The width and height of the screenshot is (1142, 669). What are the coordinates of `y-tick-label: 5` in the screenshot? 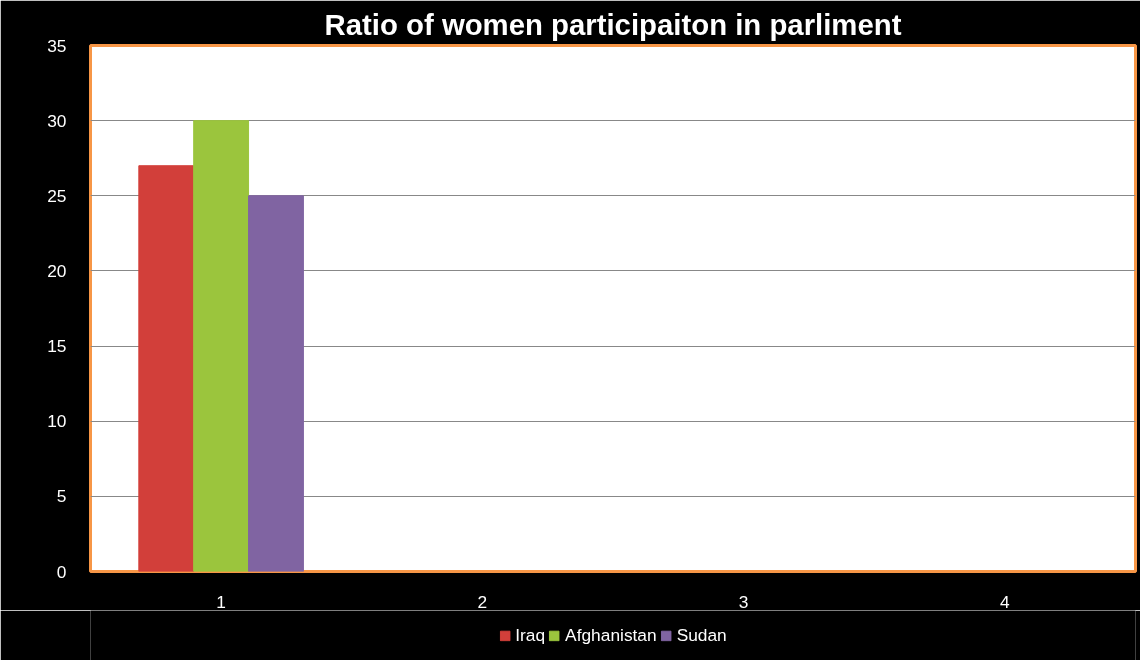 It's located at (61, 496).